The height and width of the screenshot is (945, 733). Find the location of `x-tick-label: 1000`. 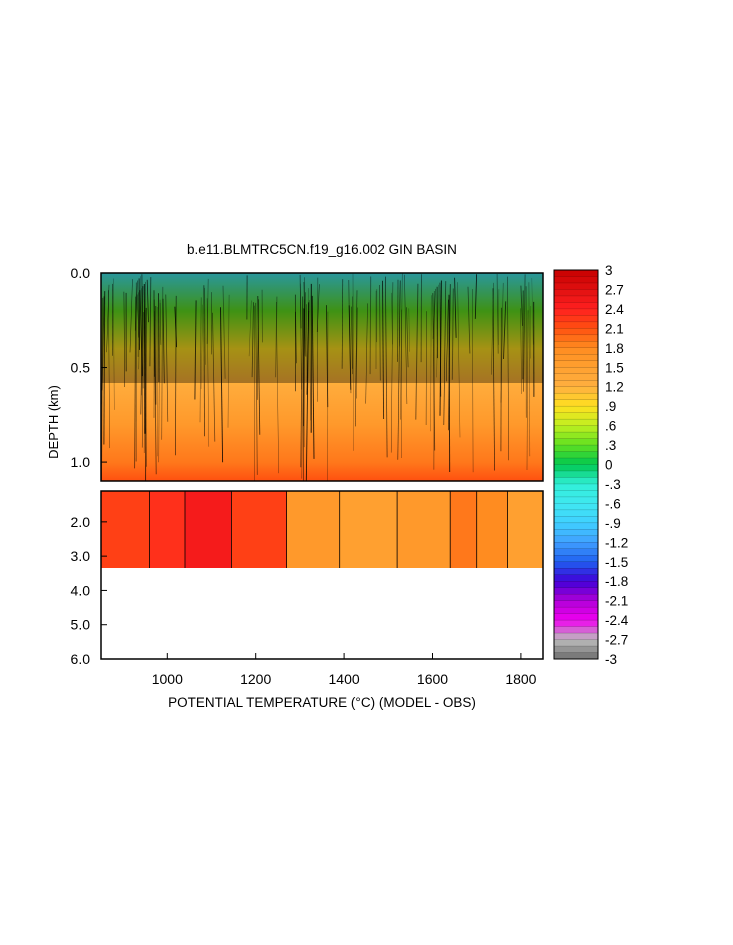

x-tick-label: 1000 is located at coordinates (167, 679).